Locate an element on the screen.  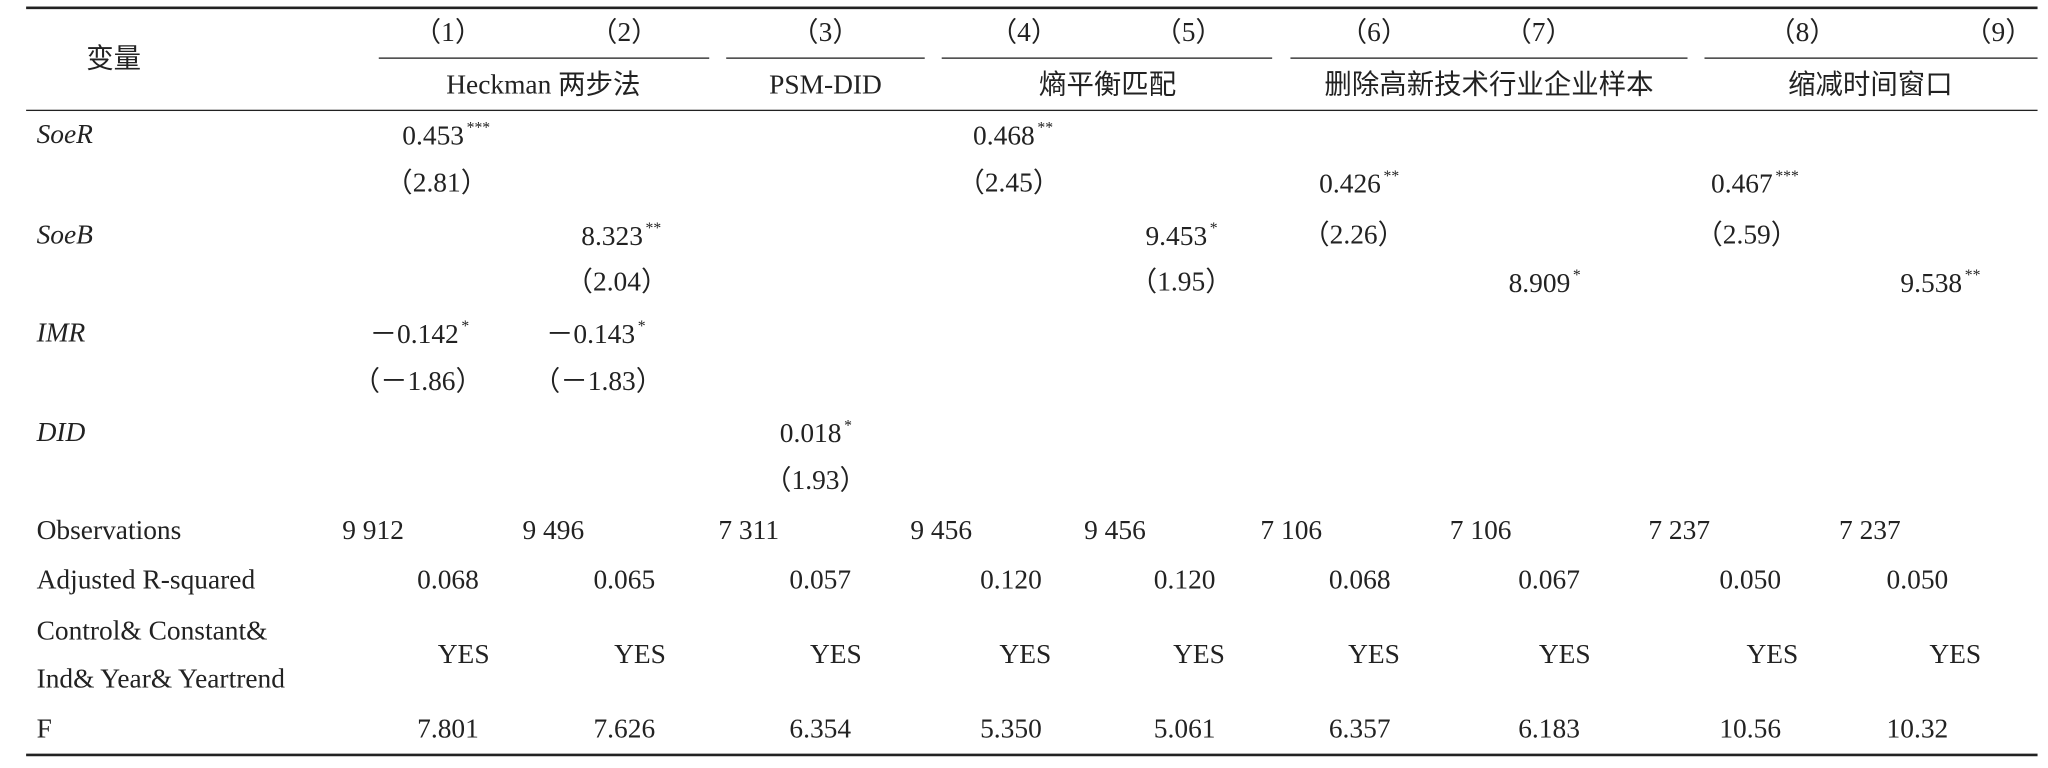
cell: 7.626 is located at coordinates (624, 728).